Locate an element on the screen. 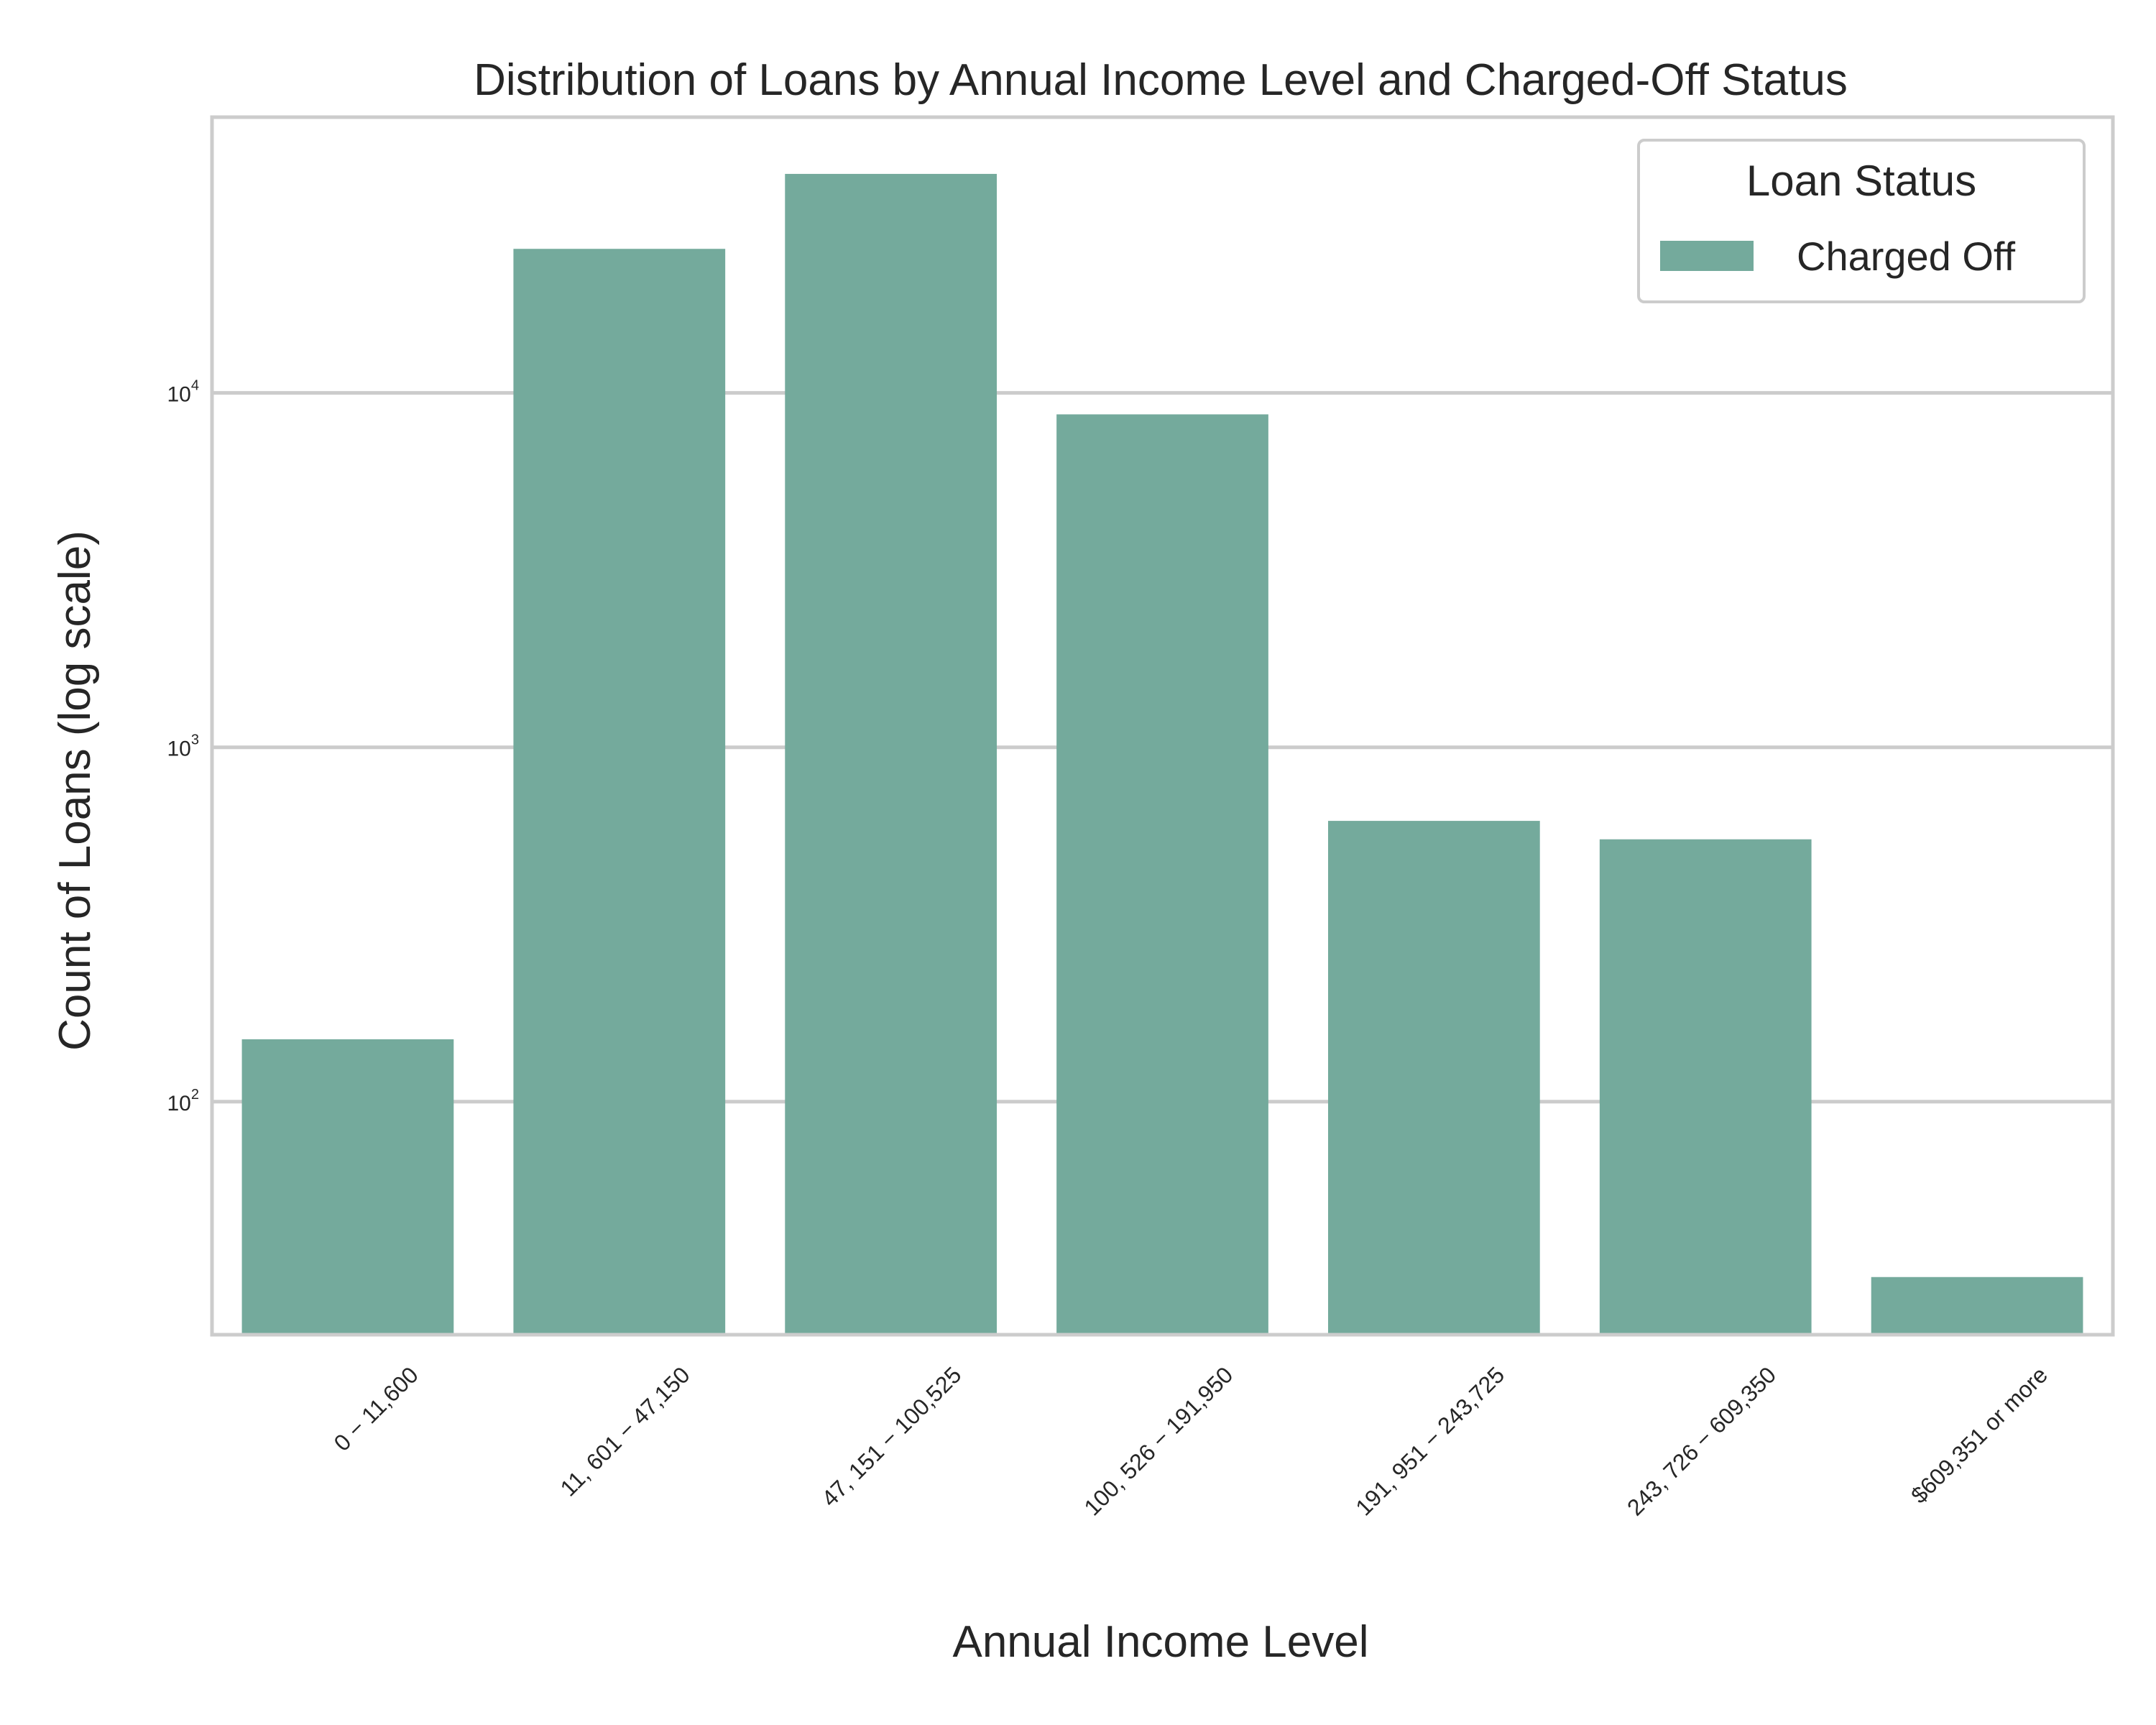 This screenshot has width=2156, height=1725. legend-title: Loan Status is located at coordinates (1861, 181).